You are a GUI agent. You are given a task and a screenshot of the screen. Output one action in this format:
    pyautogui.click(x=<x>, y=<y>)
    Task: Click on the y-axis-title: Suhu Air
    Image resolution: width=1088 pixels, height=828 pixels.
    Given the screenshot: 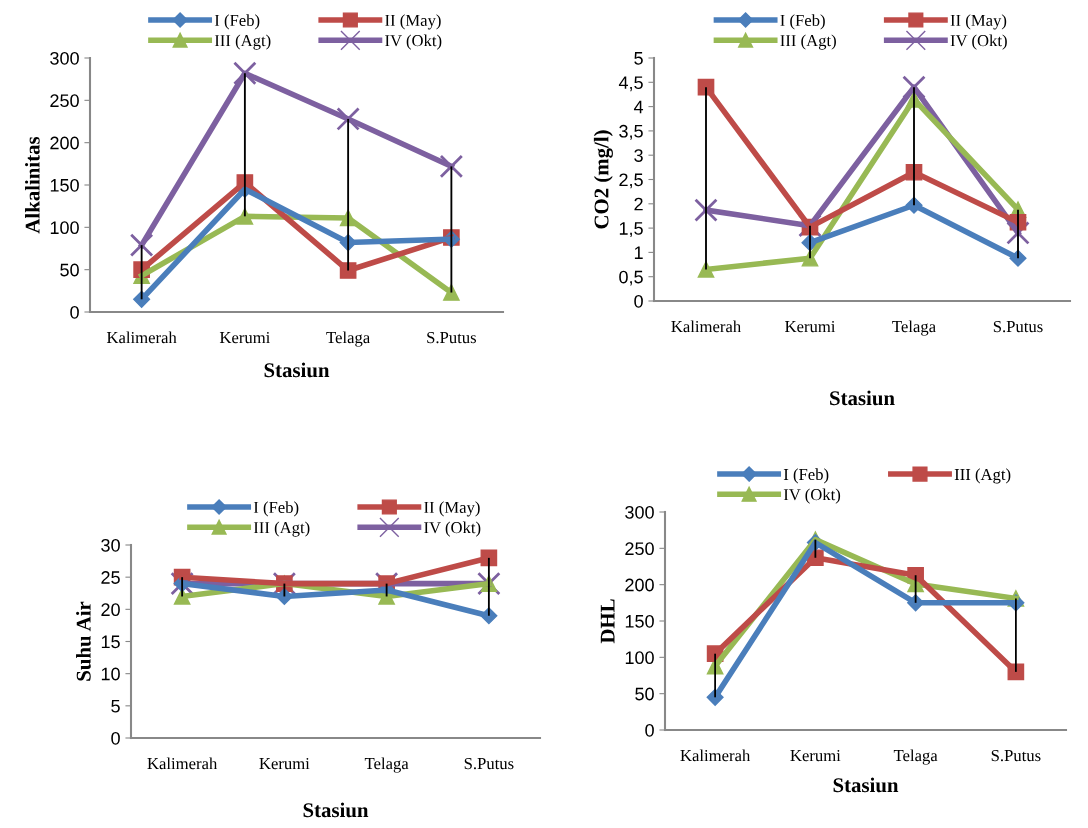 What is the action you would take?
    pyautogui.click(x=83, y=641)
    